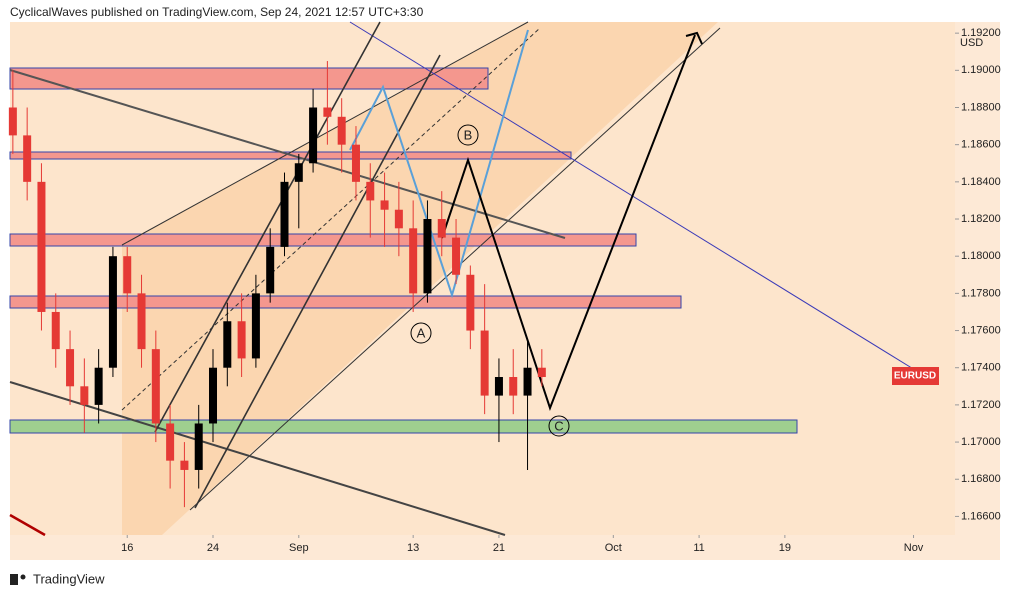  I want to click on time-axis, so click(505, 547).